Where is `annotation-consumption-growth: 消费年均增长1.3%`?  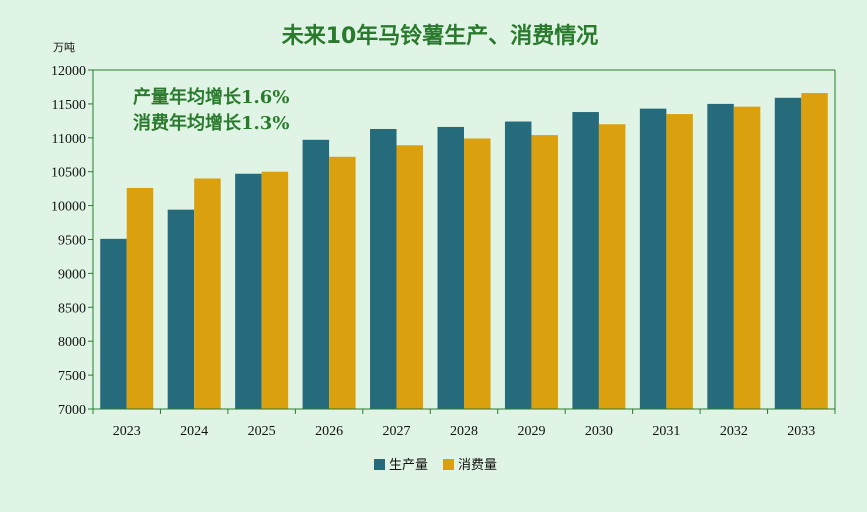 annotation-consumption-growth: 消费年均增长1.3% is located at coordinates (211, 123).